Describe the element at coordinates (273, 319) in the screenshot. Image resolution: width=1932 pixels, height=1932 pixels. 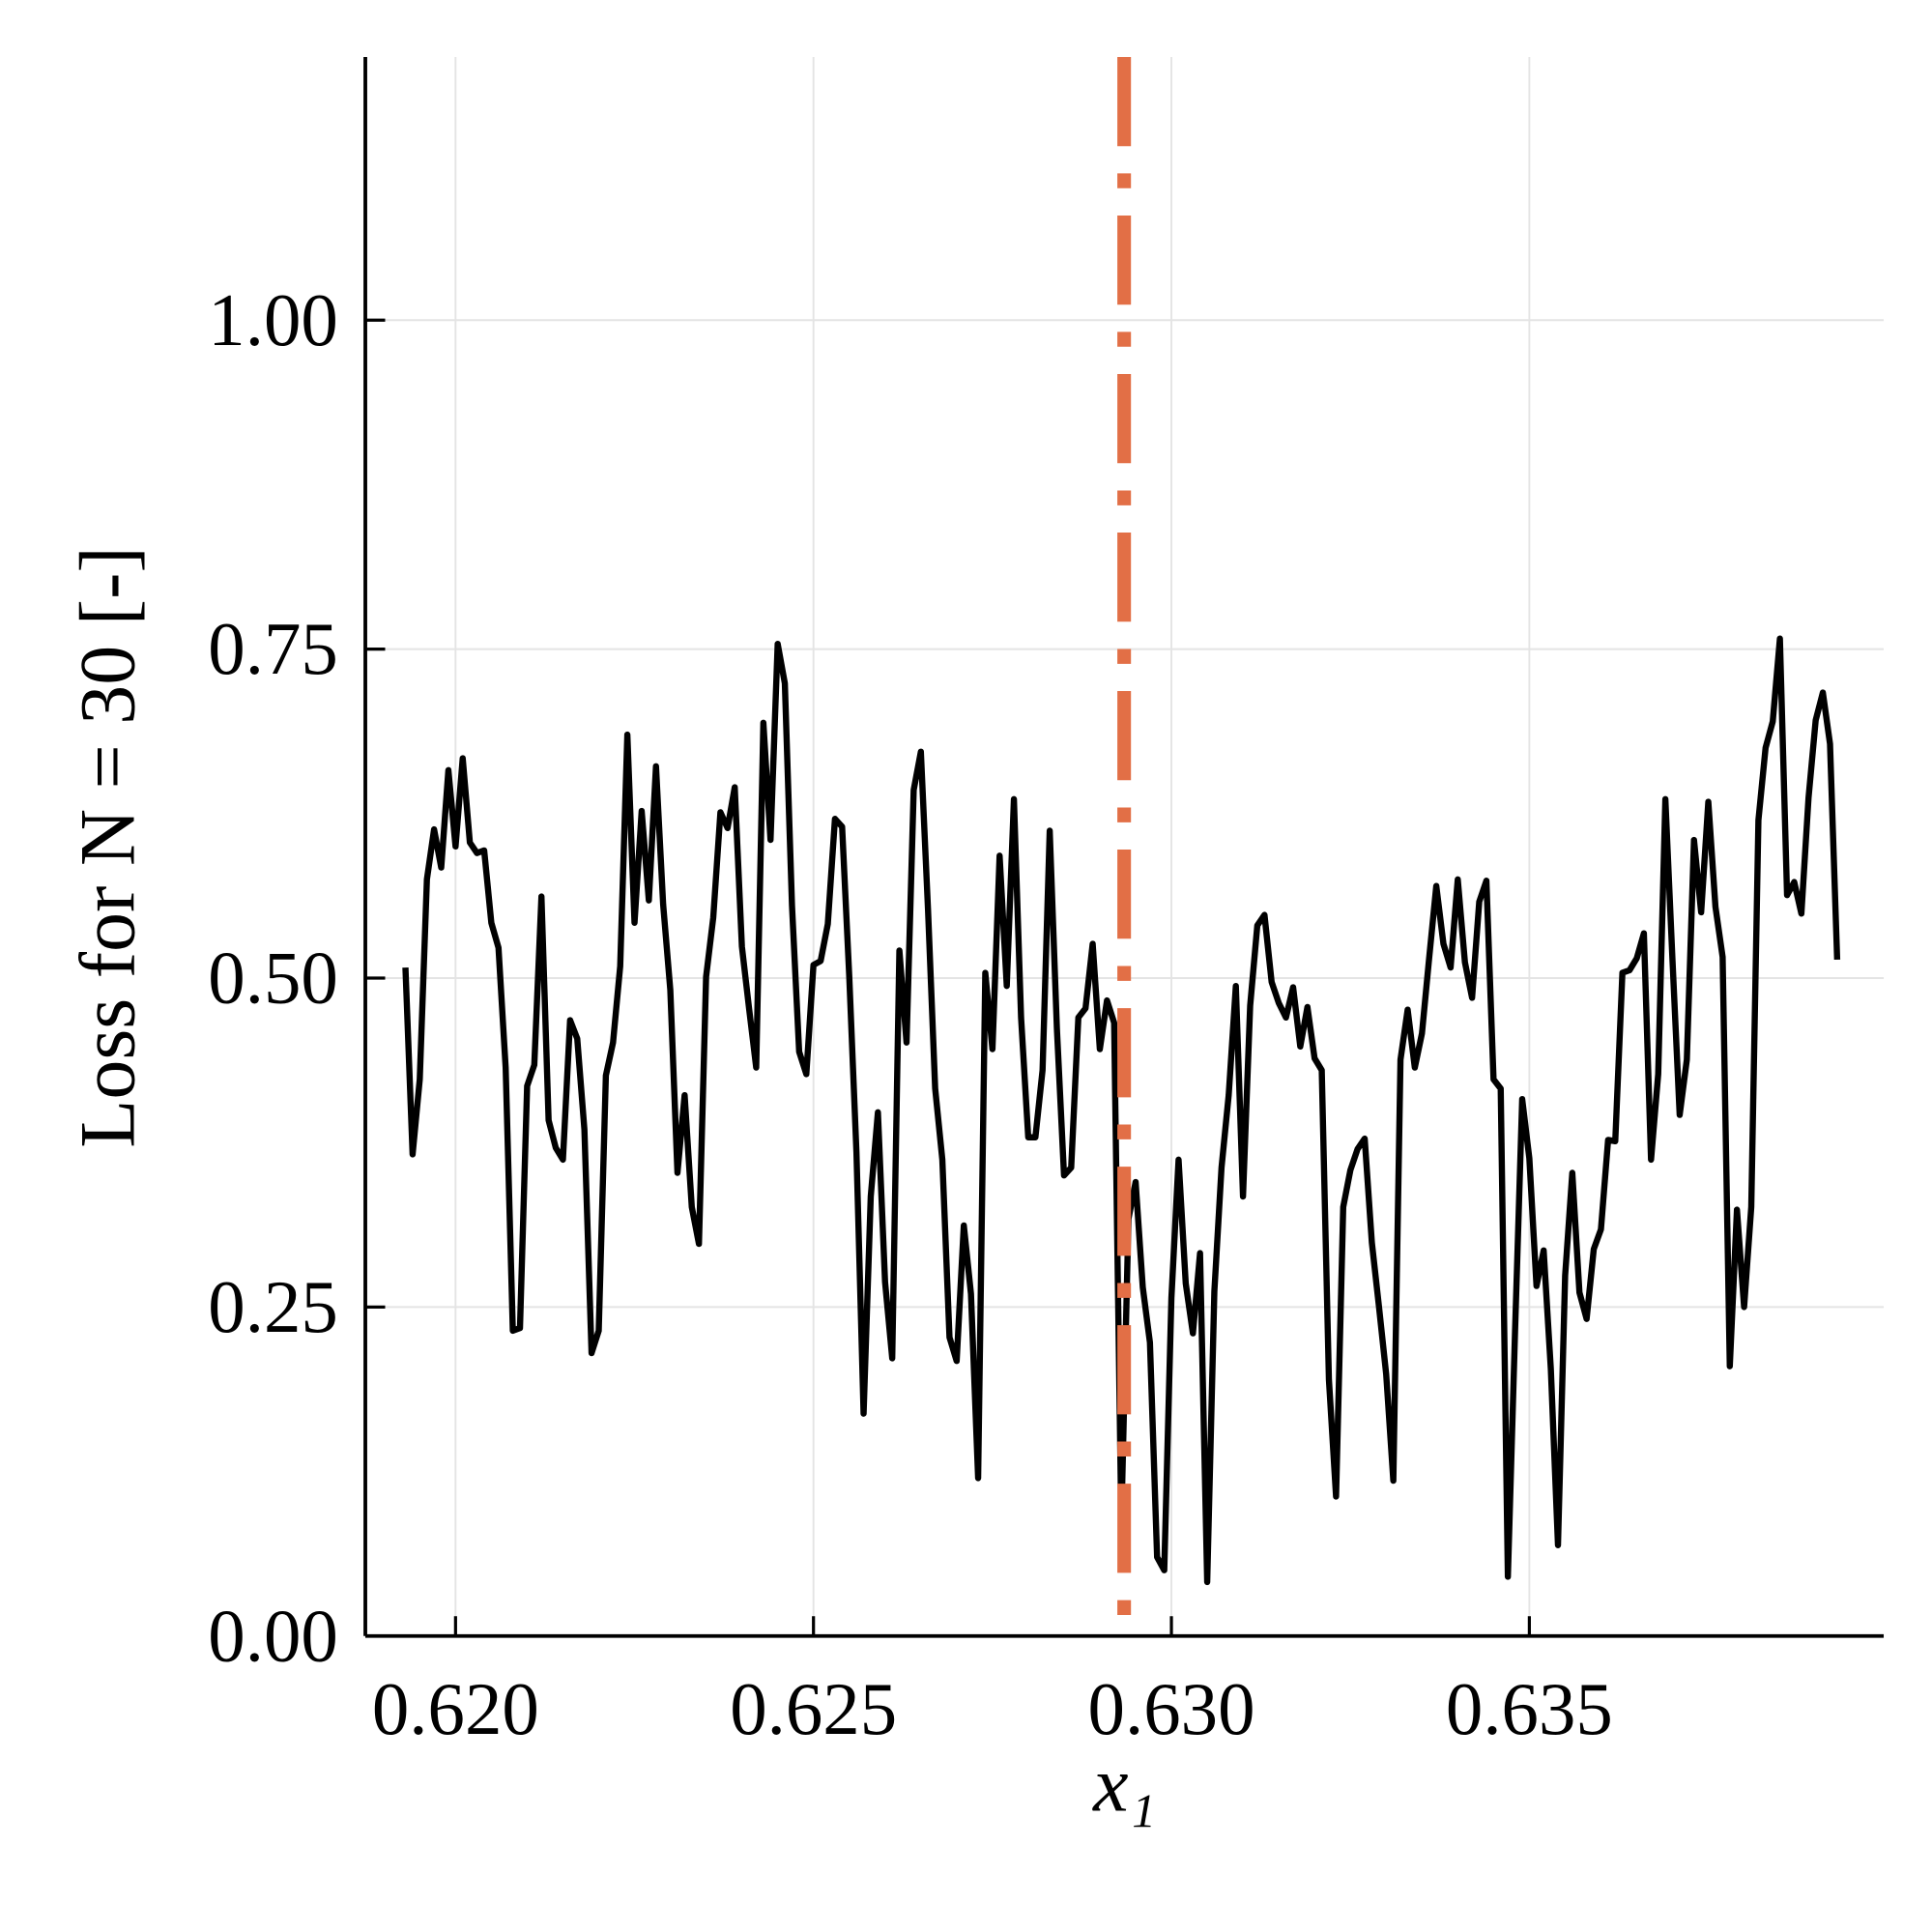
I see `y-tick-label: 1.00` at that location.